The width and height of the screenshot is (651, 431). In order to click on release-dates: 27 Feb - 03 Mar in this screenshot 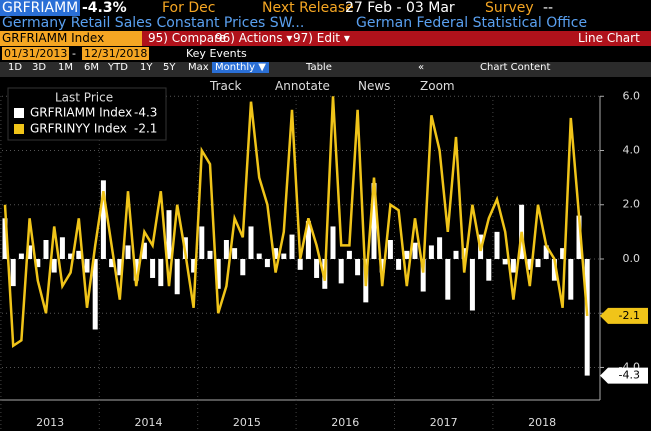, I will do `click(400, 8)`.